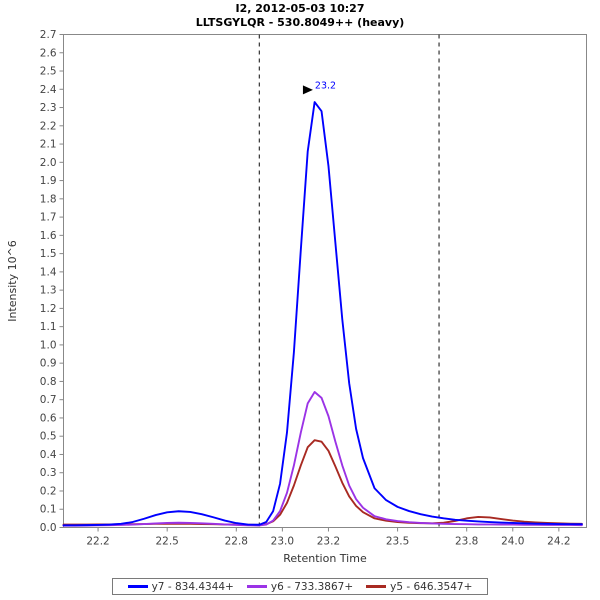 This screenshot has width=600, height=600. I want to click on y-tick-label: 1.5, so click(48, 254).